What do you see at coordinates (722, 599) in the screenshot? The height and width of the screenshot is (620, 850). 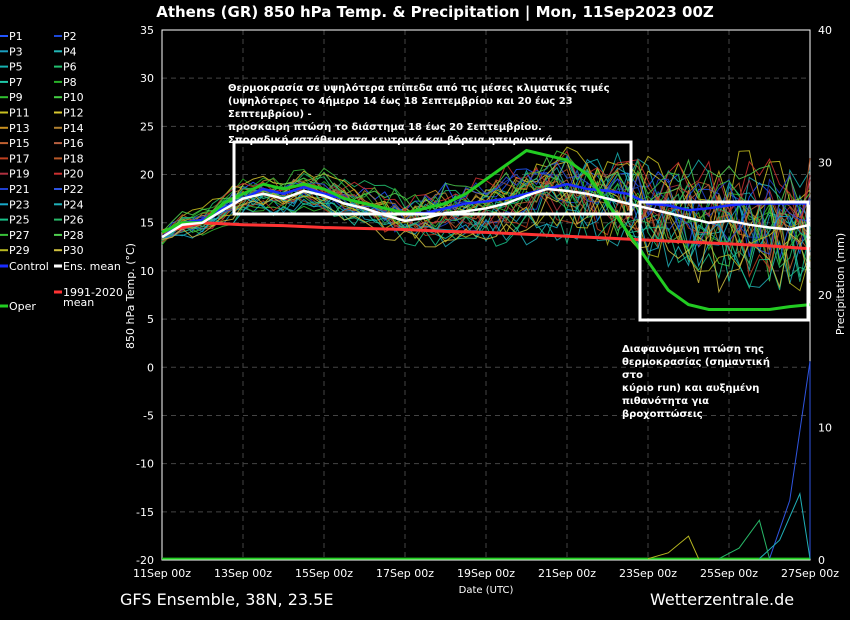 I see `footer-source: Wetterzentrale.de` at bounding box center [722, 599].